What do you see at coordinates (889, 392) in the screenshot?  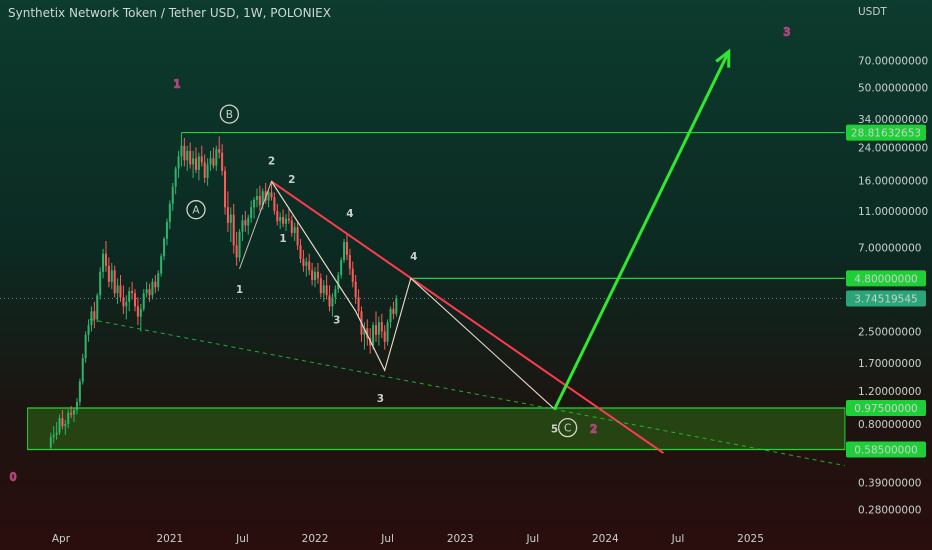 I see `y-tick-label: 1.20000000` at bounding box center [889, 392].